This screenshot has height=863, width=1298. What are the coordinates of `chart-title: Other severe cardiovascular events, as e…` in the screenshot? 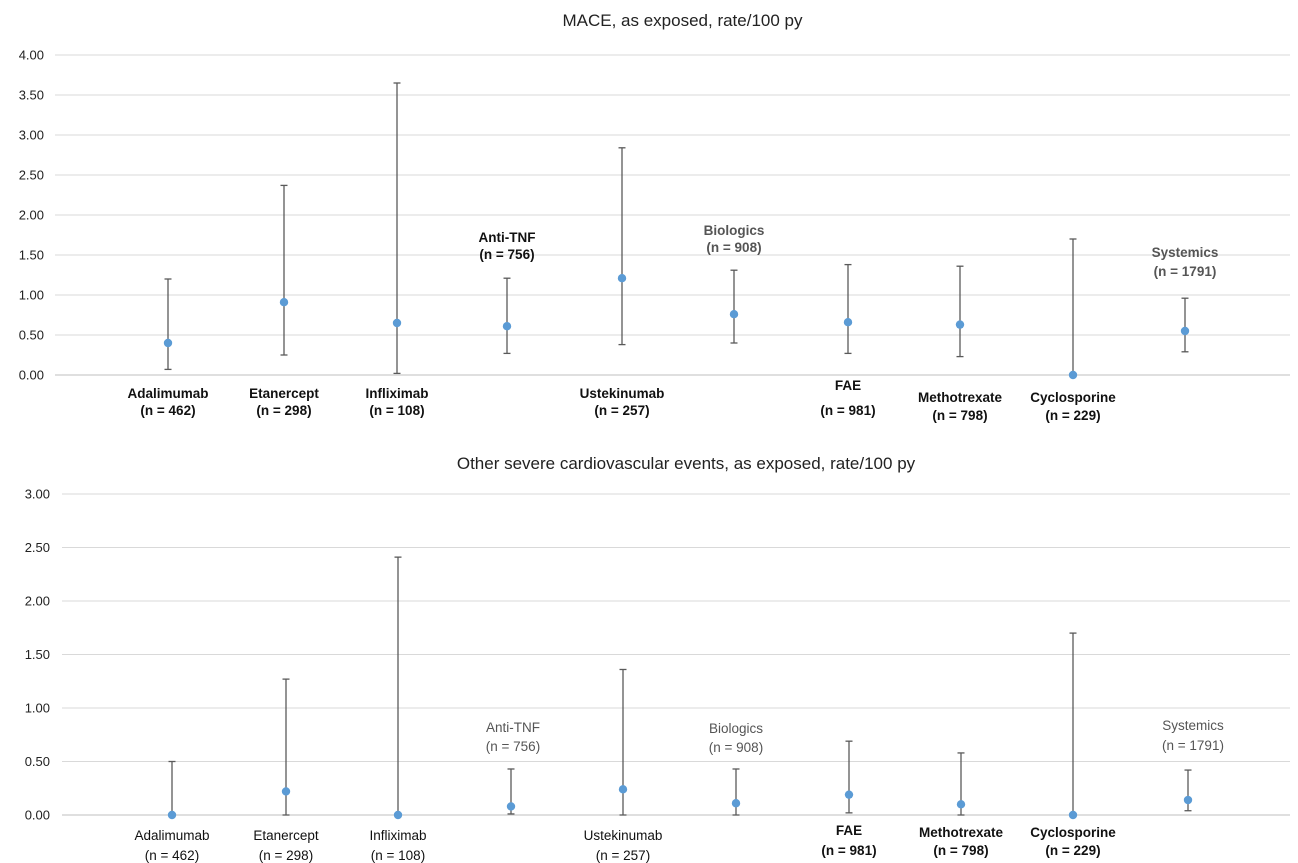 It's located at (686, 463).